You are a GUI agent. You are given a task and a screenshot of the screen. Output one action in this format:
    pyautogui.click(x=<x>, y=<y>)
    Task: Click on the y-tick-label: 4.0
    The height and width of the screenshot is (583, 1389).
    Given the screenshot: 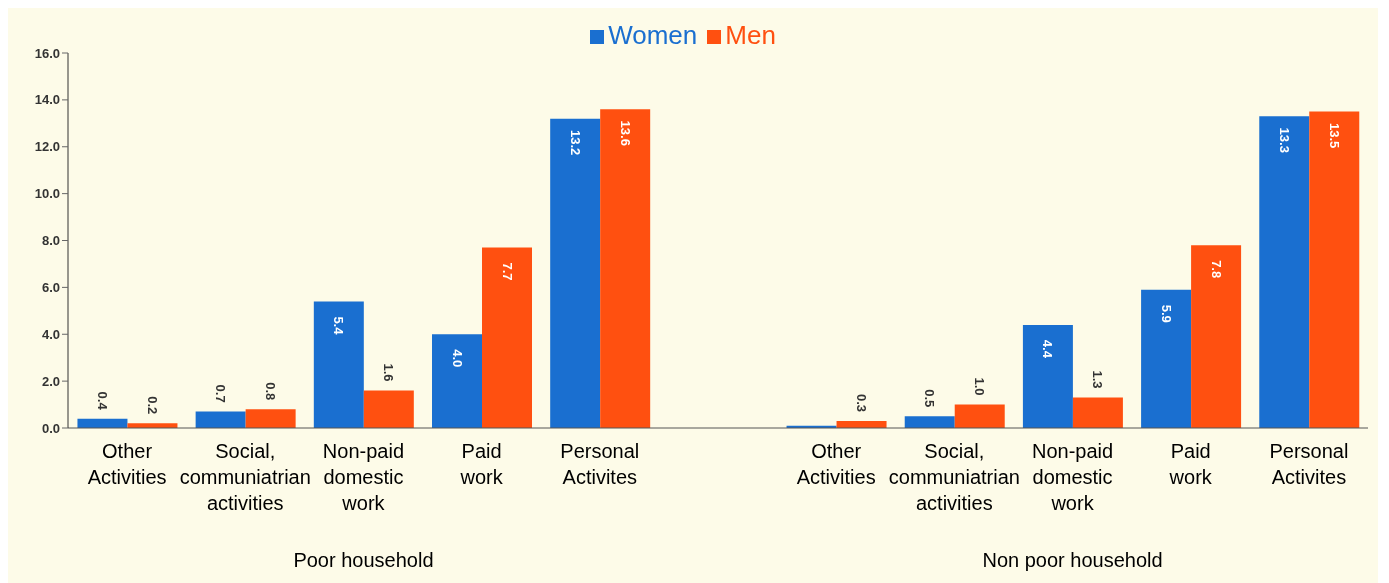 What is the action you would take?
    pyautogui.click(x=50, y=334)
    